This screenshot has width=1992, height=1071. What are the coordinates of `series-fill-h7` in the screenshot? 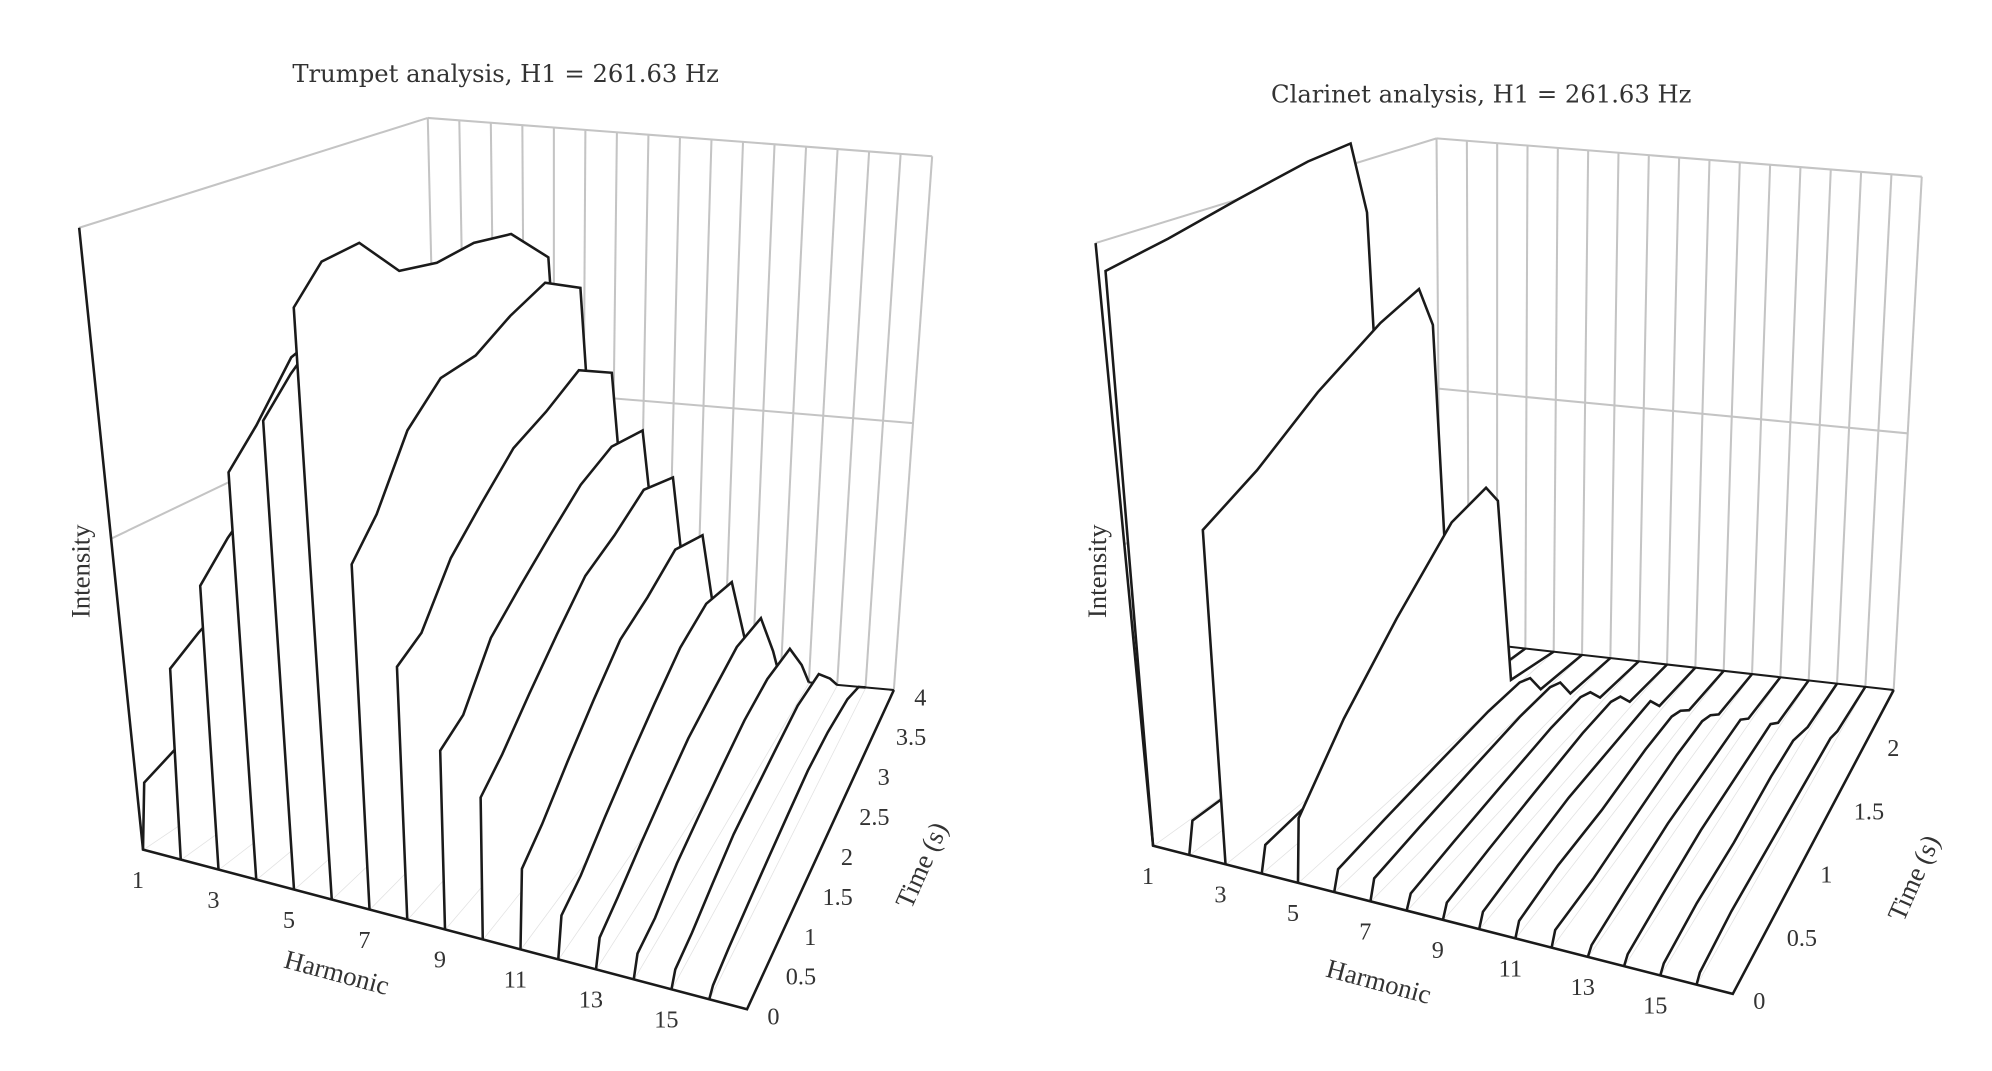 It's located at (1490, 780).